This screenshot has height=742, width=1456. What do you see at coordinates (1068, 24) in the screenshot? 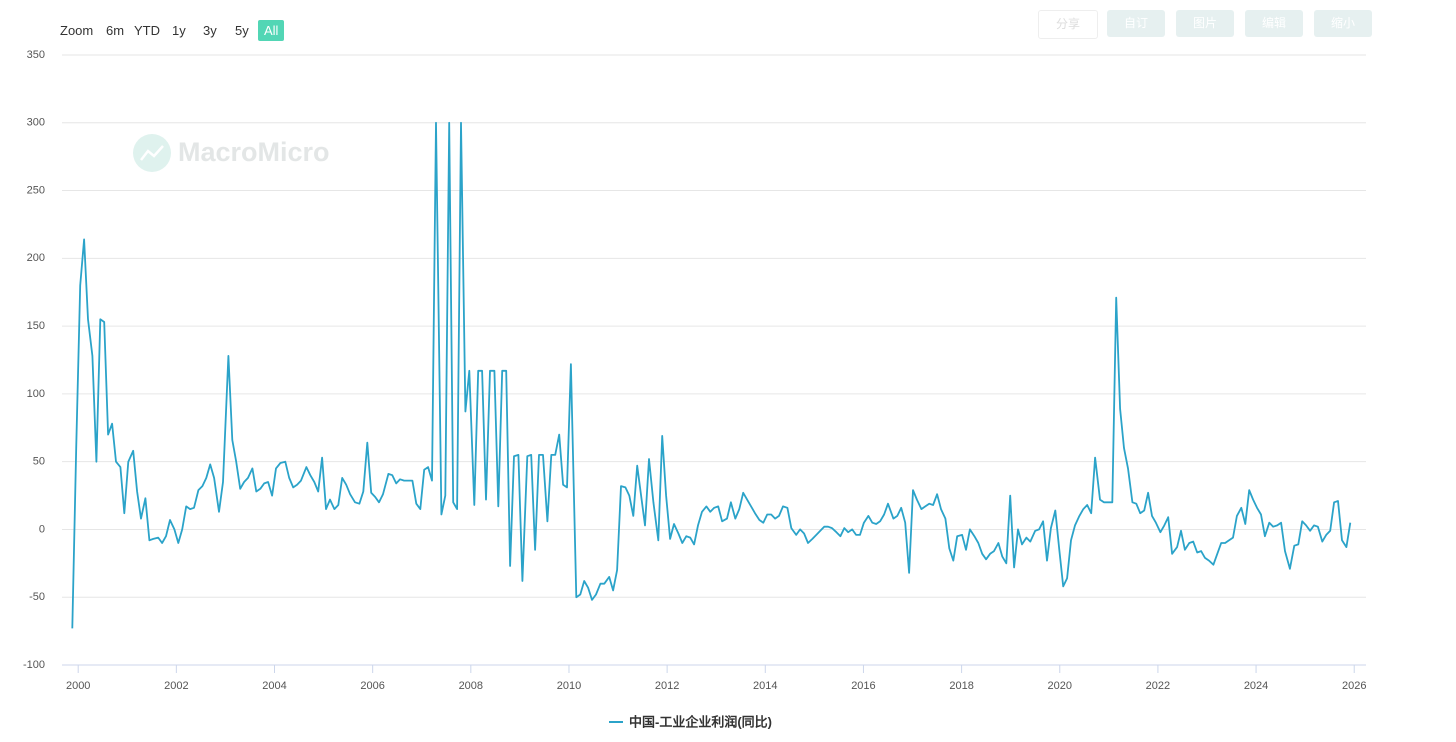
I see `toolbar-button: 分享` at bounding box center [1068, 24].